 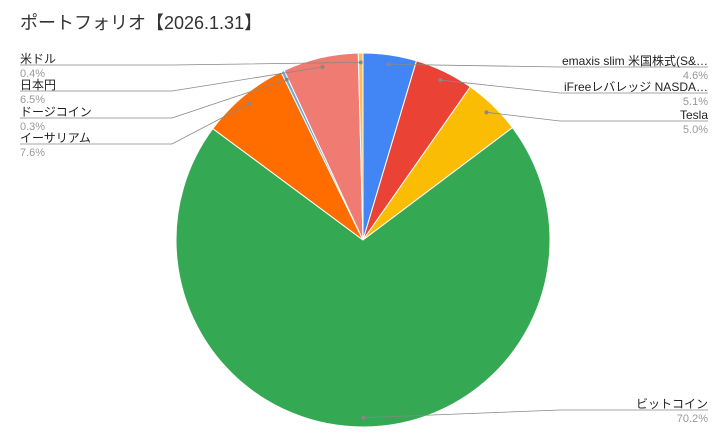 What do you see at coordinates (360, 146) in the screenshot?
I see `pie-slice` at bounding box center [360, 146].